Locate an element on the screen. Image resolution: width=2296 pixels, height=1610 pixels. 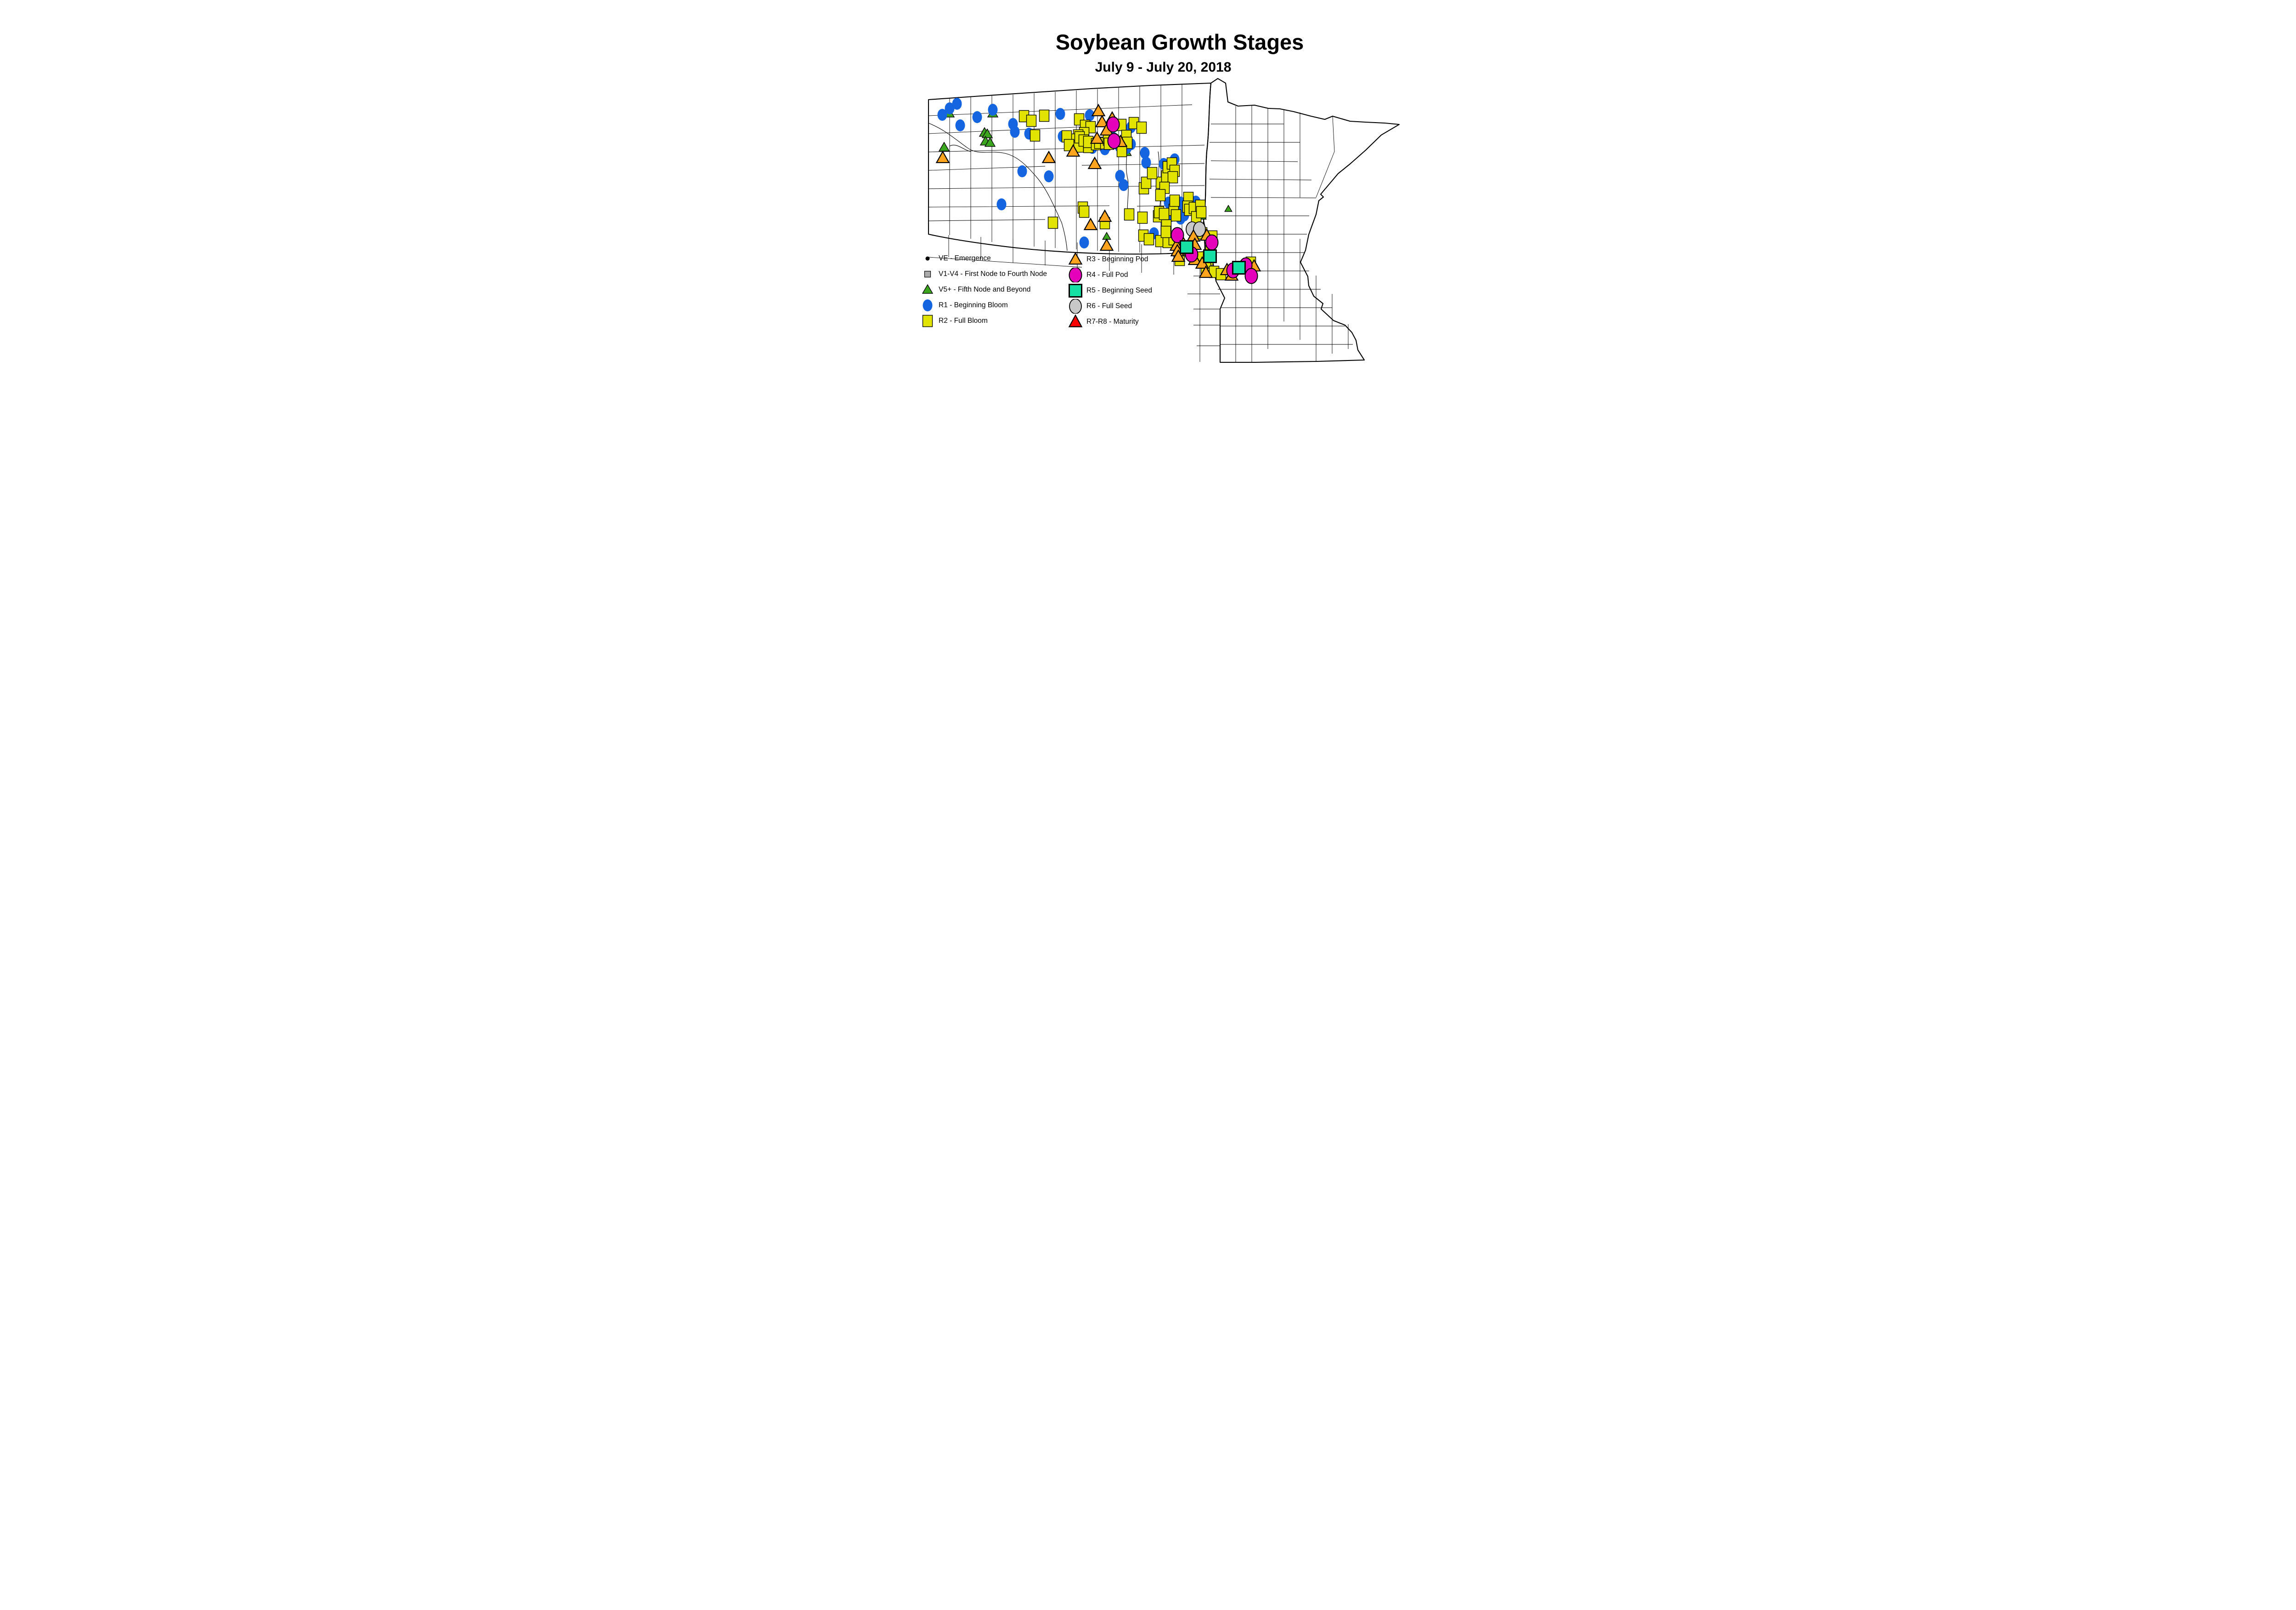
r4-circle-icon is located at coordinates (1075, 275).